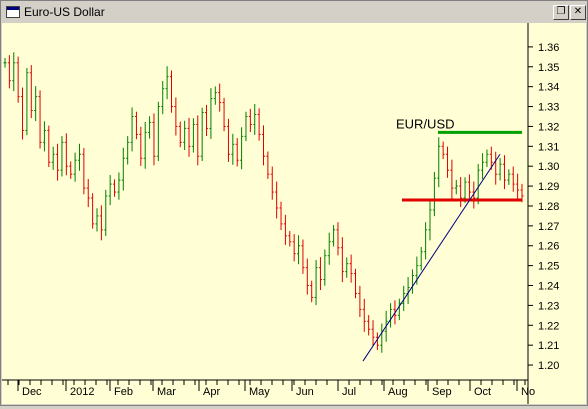 The width and height of the screenshot is (588, 409). I want to click on y-tick-label: 1.26, so click(548, 247).